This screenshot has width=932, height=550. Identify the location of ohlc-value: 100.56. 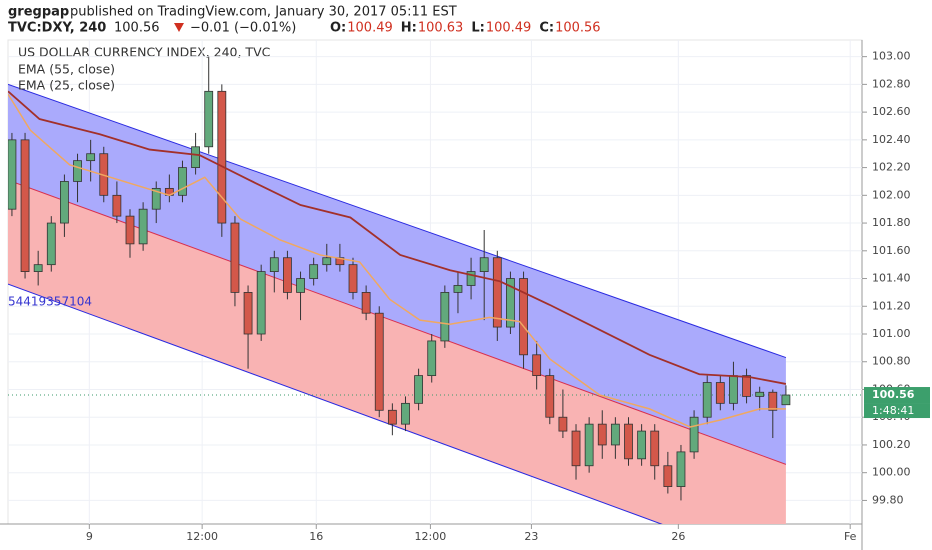
(578, 28).